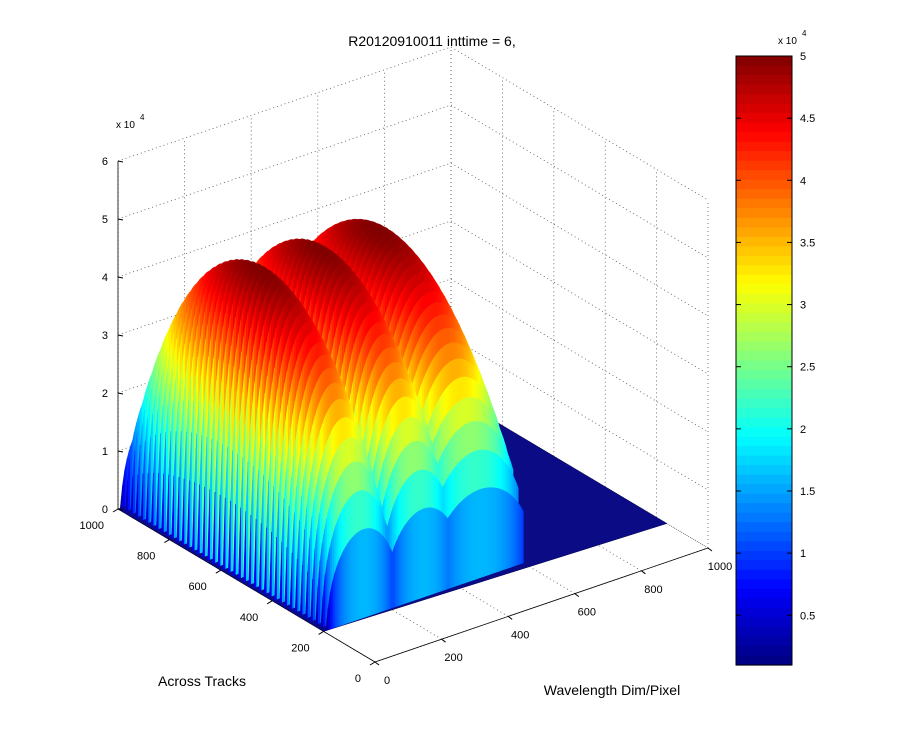 The width and height of the screenshot is (900, 750). Describe the element at coordinates (92, 526) in the screenshot. I see `y-tick-label: 1000` at that location.